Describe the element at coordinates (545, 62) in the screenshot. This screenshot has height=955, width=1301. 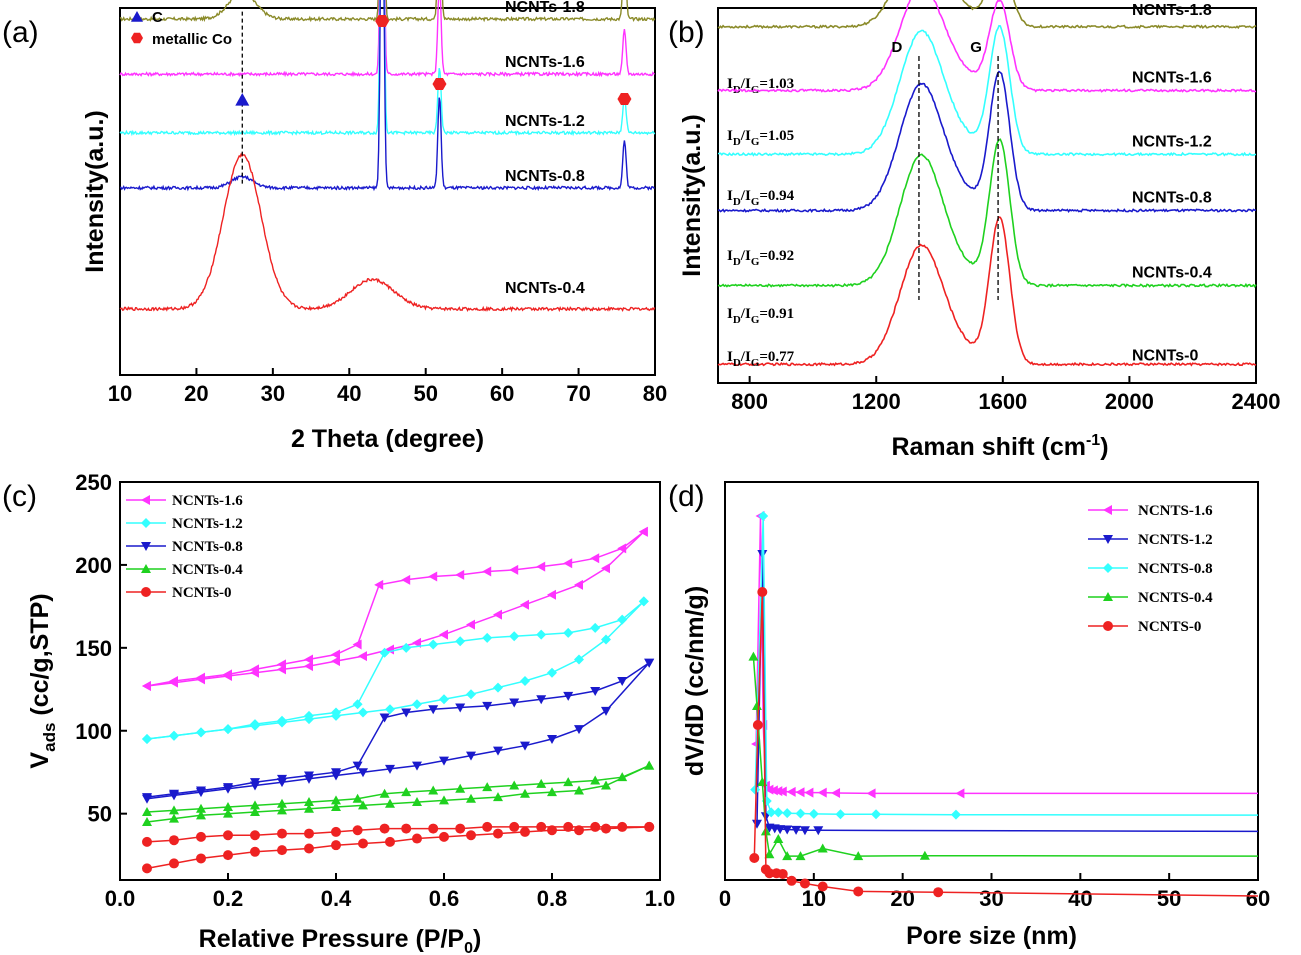
I see `panel-a-series-label: NCNTs-1.6` at that location.